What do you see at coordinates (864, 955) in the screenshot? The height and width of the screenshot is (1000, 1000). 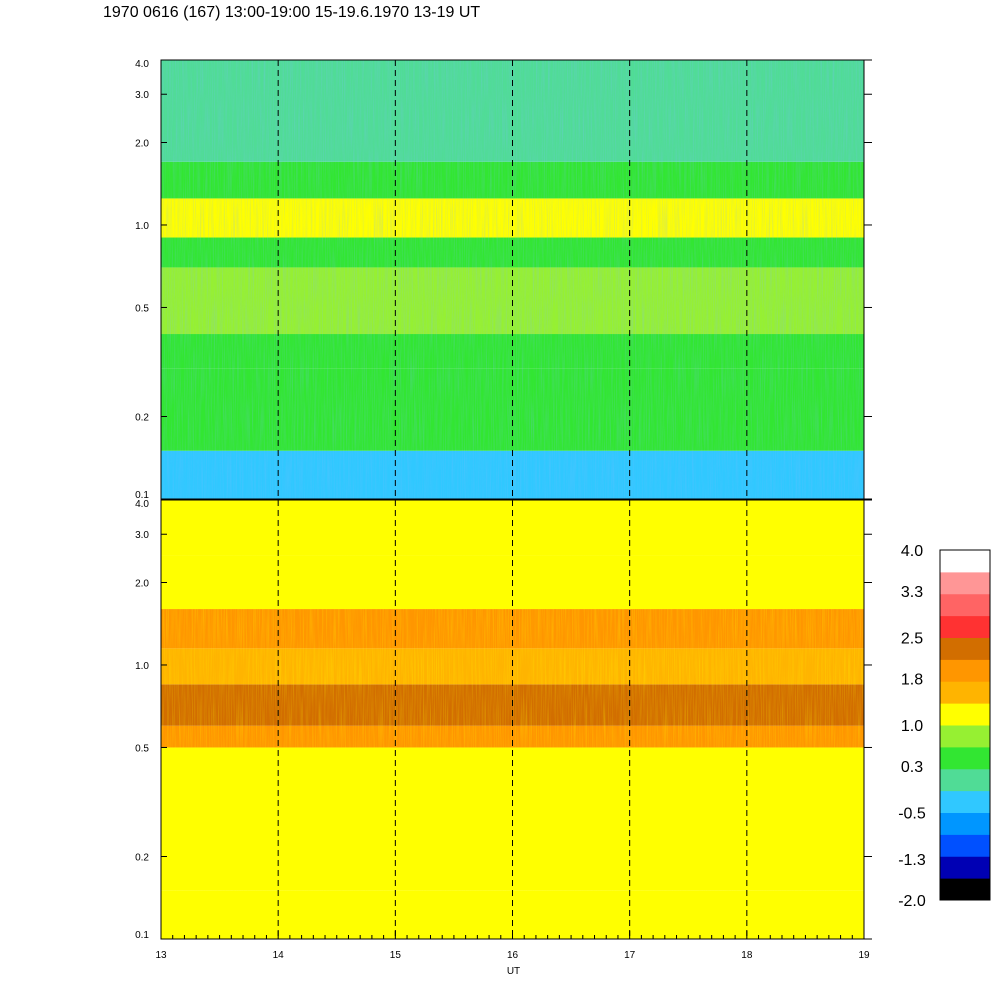 I see `x-tick-label: 19` at bounding box center [864, 955].